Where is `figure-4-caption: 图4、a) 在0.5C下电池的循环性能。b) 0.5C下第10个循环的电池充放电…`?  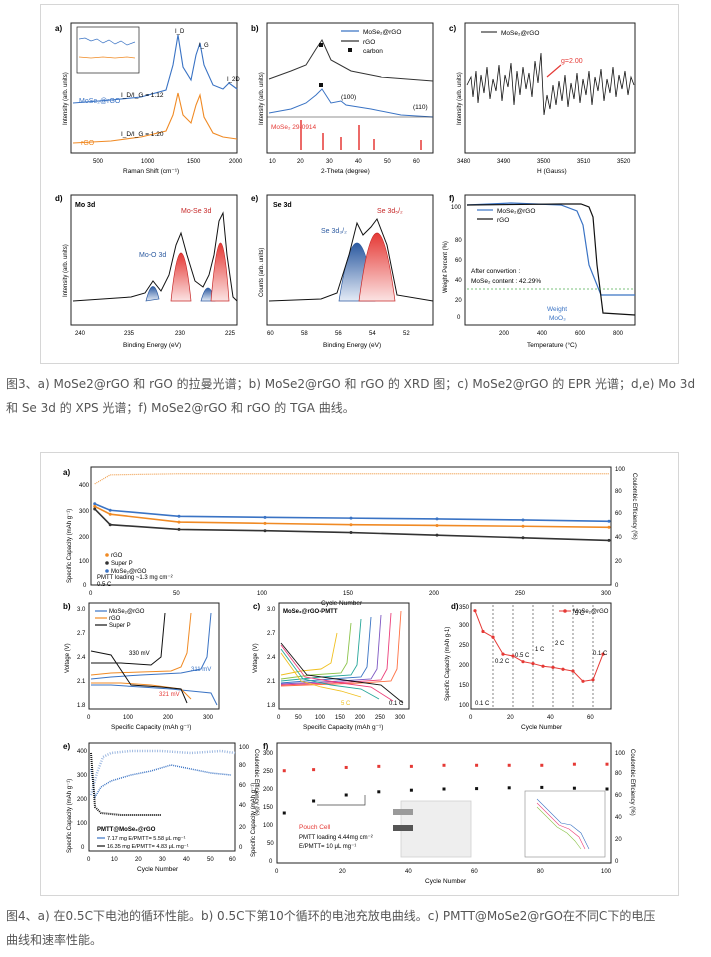
figure-4-caption: 图4、a) 在0.5C下电池的循环性能。b) 0.5C下第10个循环的电池充放电… is located at coordinates (356, 928).